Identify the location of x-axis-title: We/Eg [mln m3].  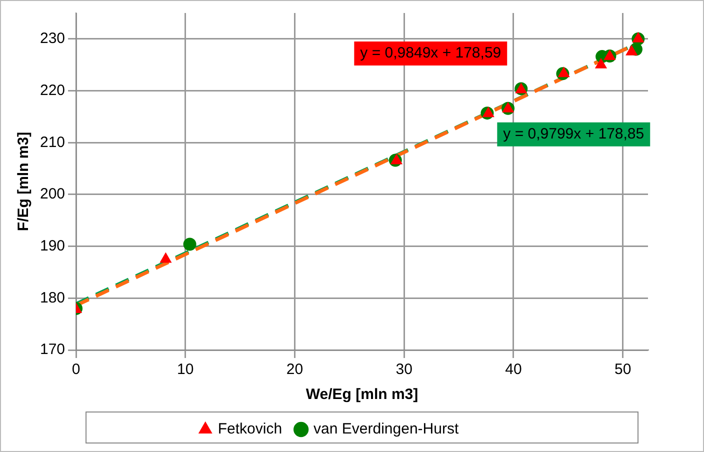
(362, 395).